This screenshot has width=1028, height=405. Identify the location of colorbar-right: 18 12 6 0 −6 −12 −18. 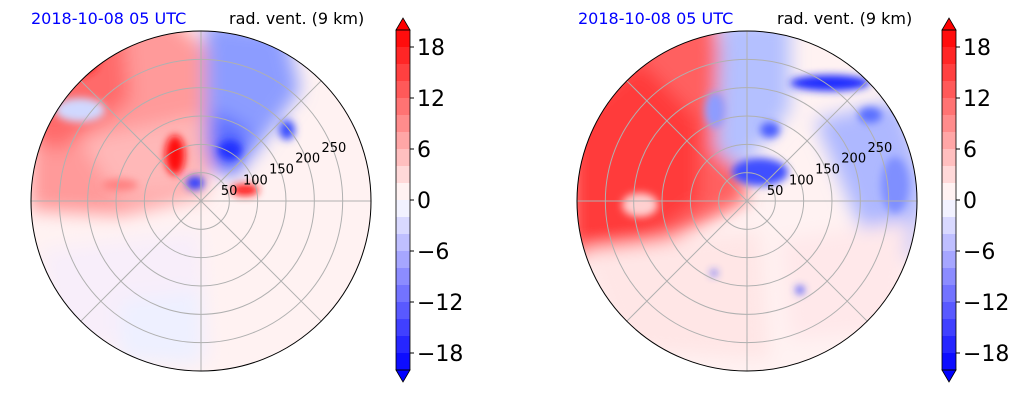
(975, 200).